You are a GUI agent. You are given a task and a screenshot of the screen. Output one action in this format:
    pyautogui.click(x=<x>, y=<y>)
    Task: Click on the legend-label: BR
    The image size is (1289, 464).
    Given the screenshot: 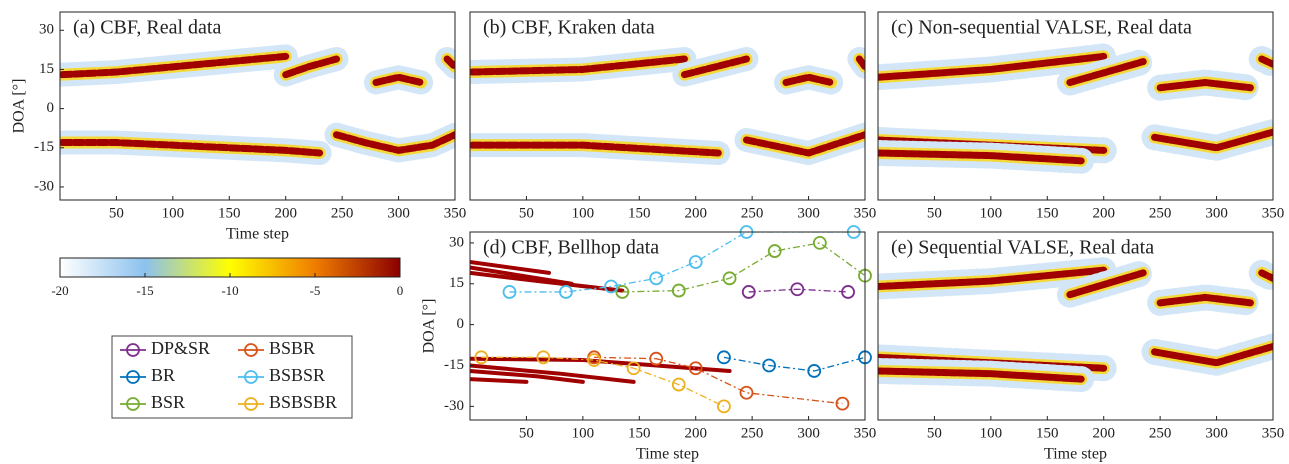 What is the action you would take?
    pyautogui.click(x=163, y=375)
    